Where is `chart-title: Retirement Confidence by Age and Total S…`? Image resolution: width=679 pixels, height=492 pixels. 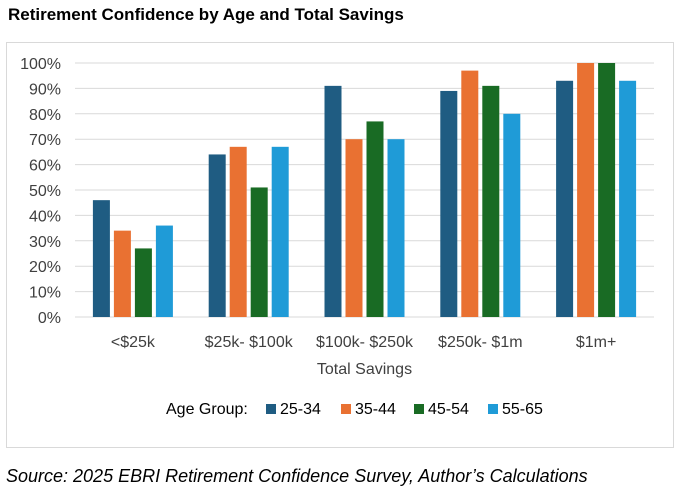
chart-title: Retirement Confidence by Age and Total S… is located at coordinates (206, 14).